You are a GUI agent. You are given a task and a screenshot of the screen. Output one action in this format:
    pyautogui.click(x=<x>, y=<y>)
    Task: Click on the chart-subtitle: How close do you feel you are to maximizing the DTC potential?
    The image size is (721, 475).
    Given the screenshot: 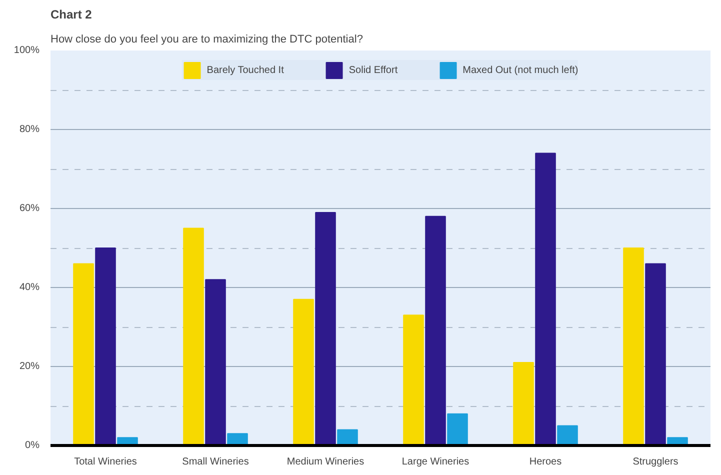 What is the action you would take?
    pyautogui.click(x=206, y=40)
    